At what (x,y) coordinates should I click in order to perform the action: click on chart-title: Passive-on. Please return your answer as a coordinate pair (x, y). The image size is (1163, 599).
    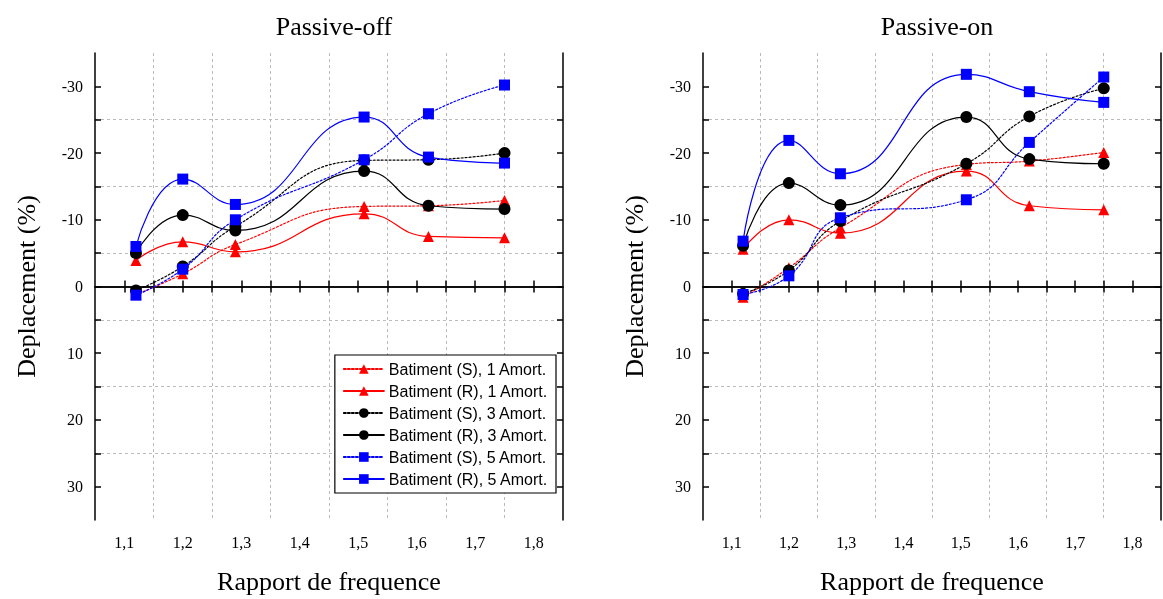
    Looking at the image, I should click on (937, 26).